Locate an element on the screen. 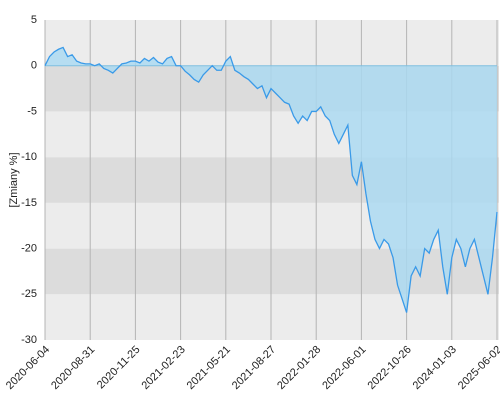  x-tick-label: 2022-10-26 is located at coordinates (389, 368).